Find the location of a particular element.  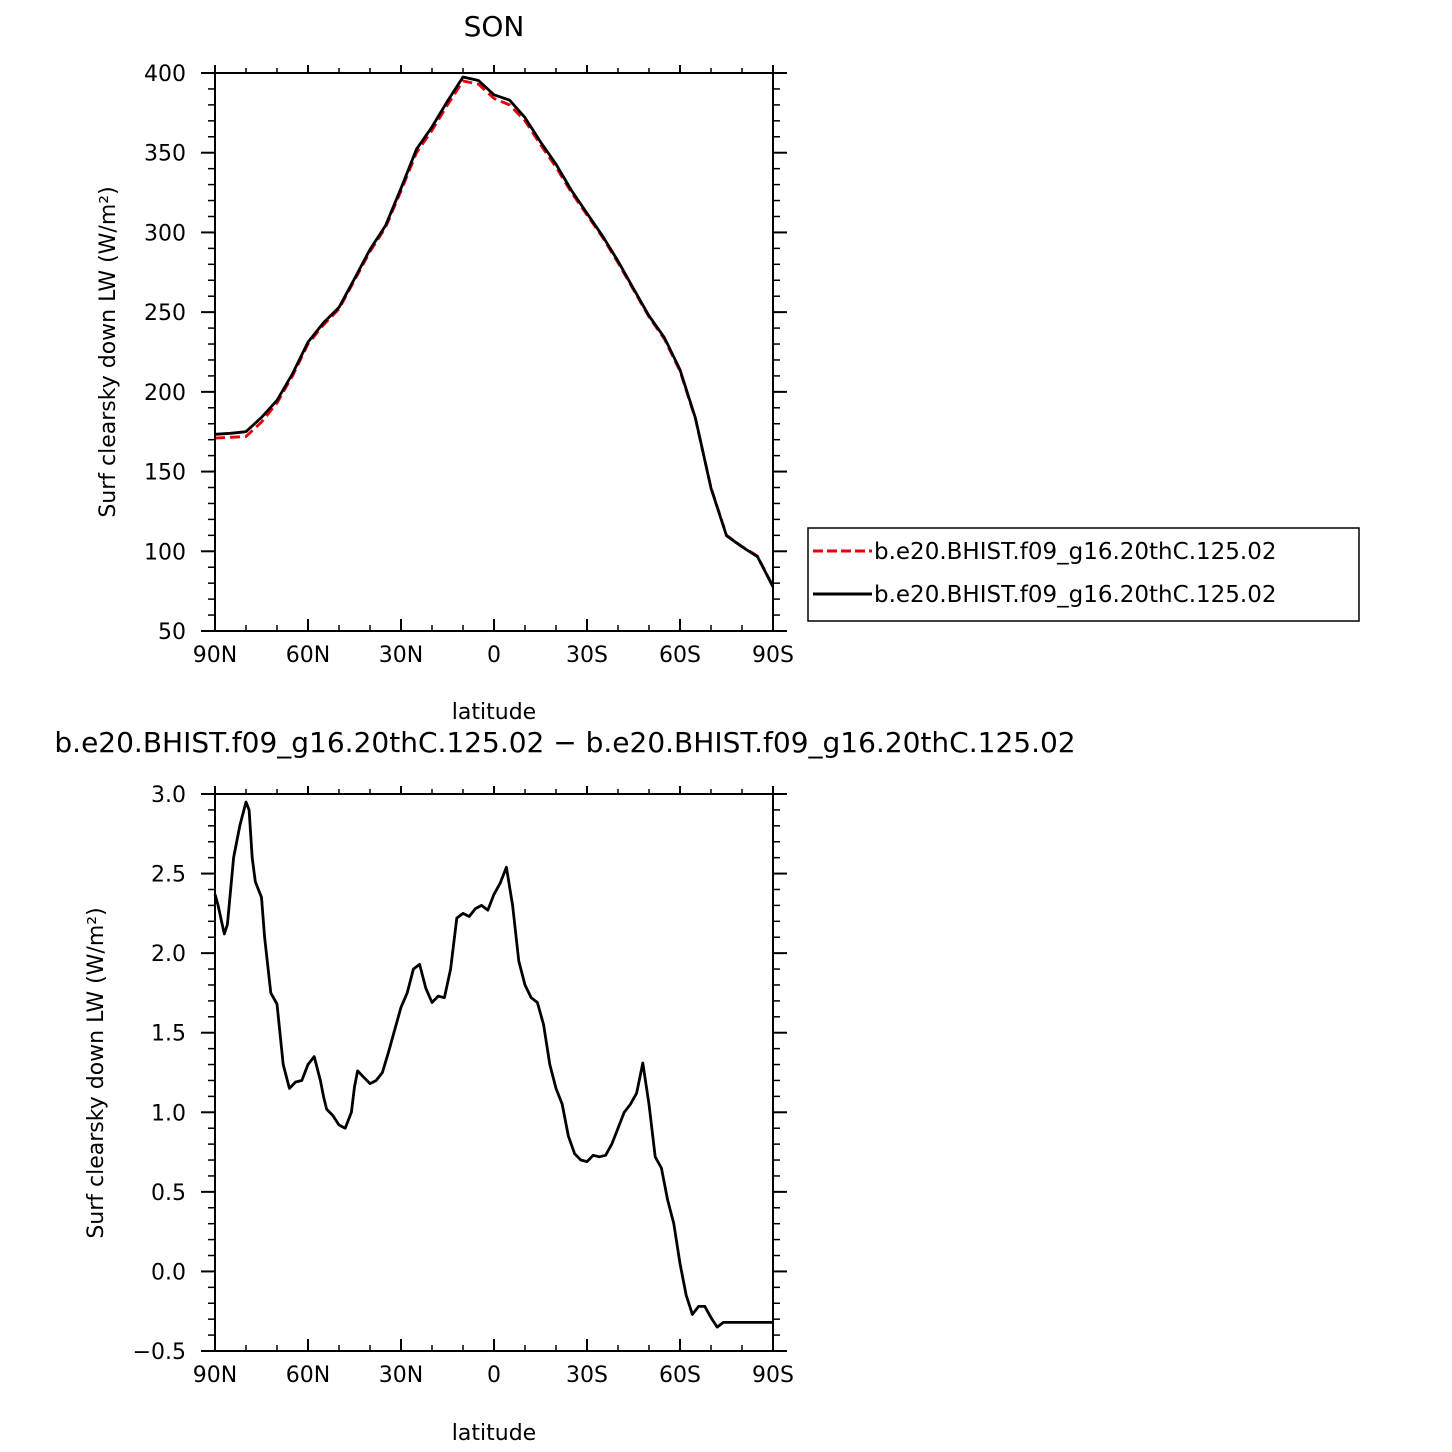

y-tick-label: 50 is located at coordinates (172, 632).